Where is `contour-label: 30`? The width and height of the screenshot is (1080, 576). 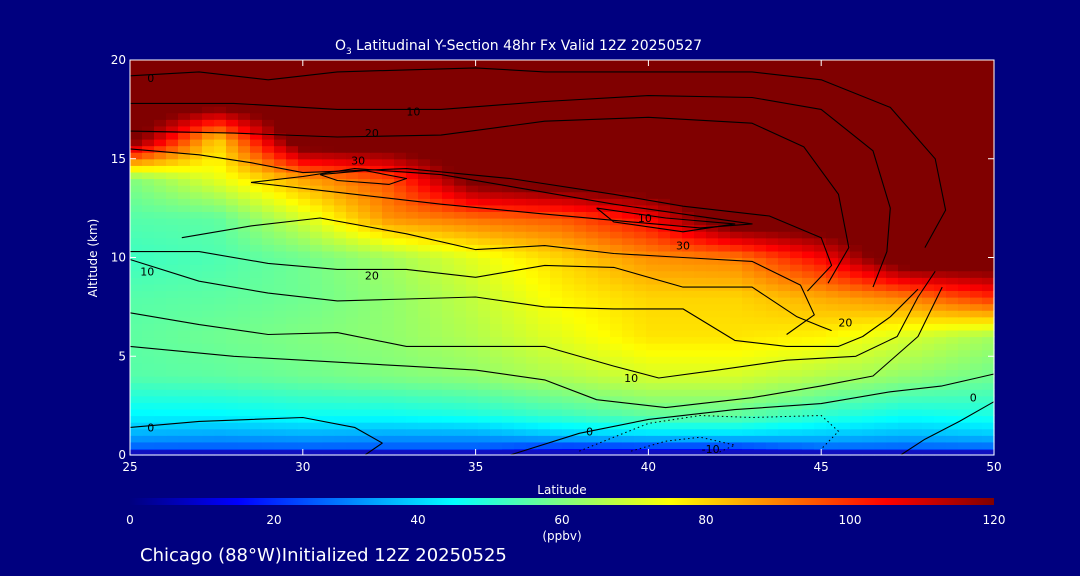
contour-label: 30 is located at coordinates (358, 161).